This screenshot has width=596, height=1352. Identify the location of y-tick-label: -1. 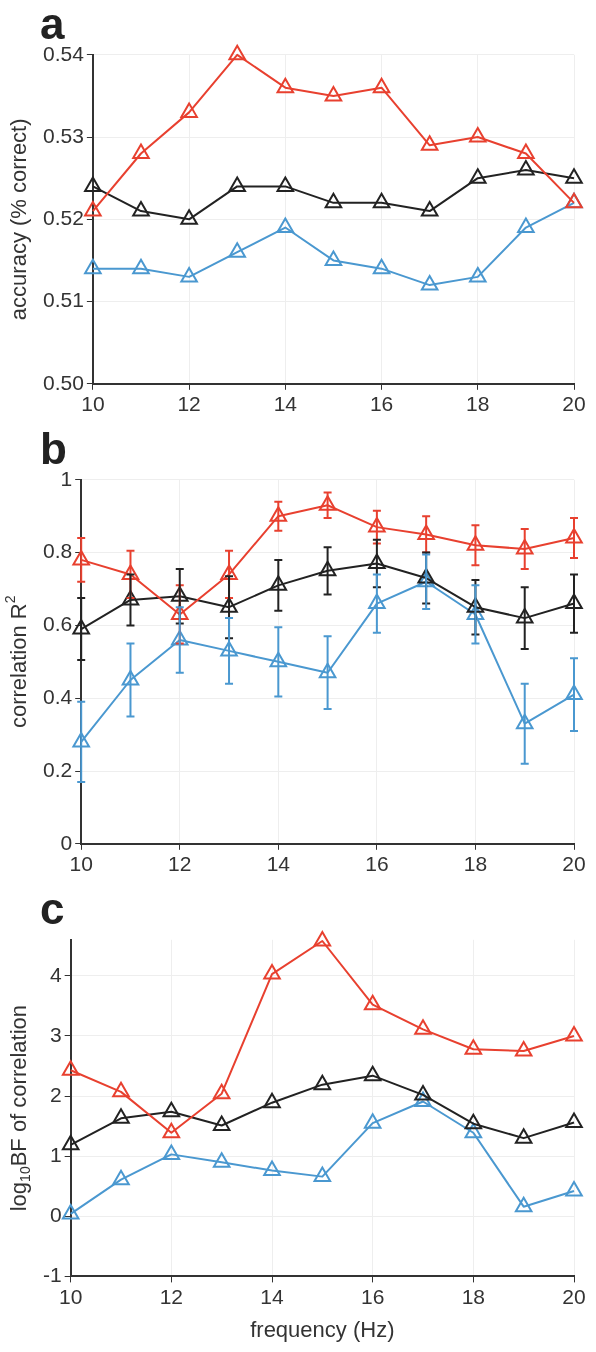
(52, 1275).